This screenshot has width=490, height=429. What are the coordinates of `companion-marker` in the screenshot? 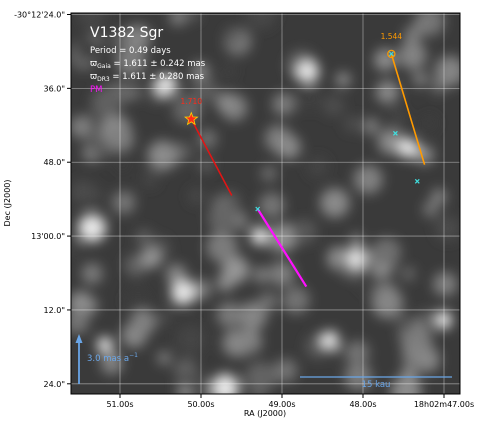 It's located at (391, 54).